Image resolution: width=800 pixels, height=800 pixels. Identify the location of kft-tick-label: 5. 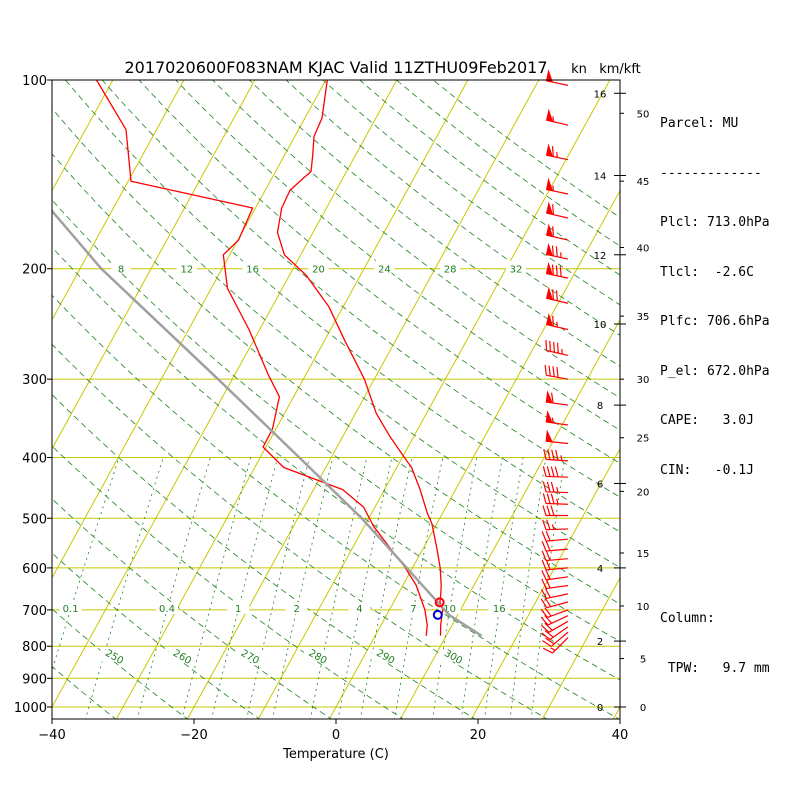
(643, 660).